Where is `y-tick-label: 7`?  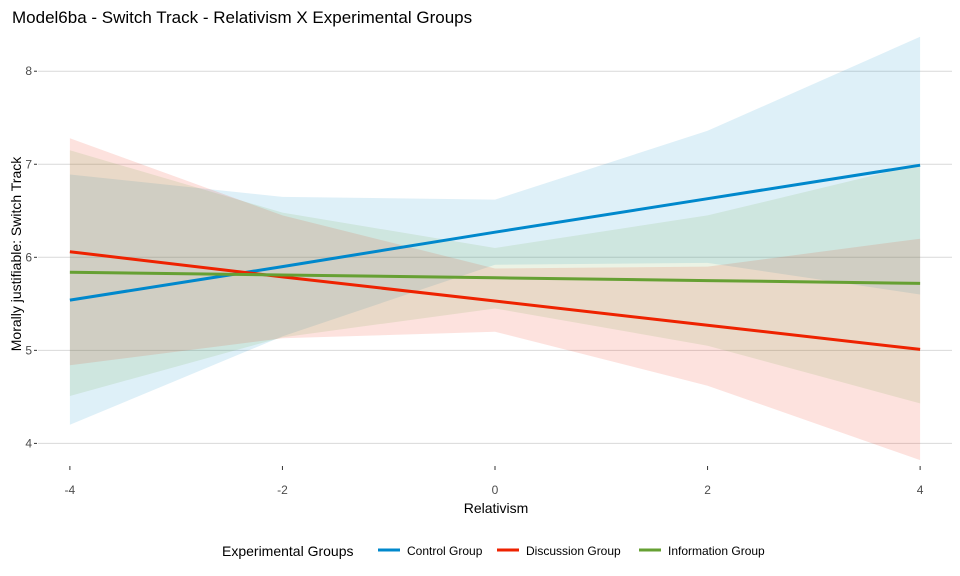 y-tick-label: 7 is located at coordinates (28, 164).